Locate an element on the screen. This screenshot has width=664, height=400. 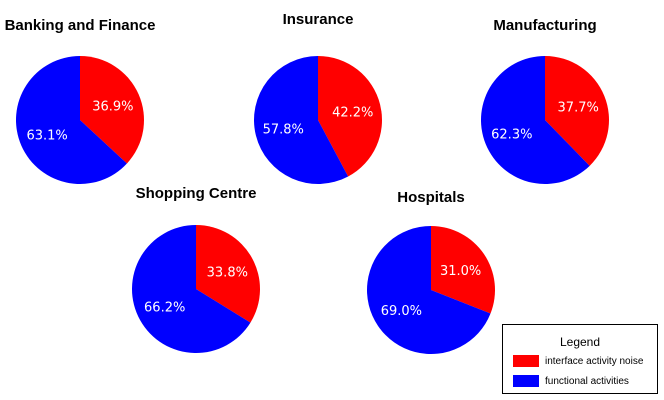
pie-title: Banking and Finance is located at coordinates (80, 25).